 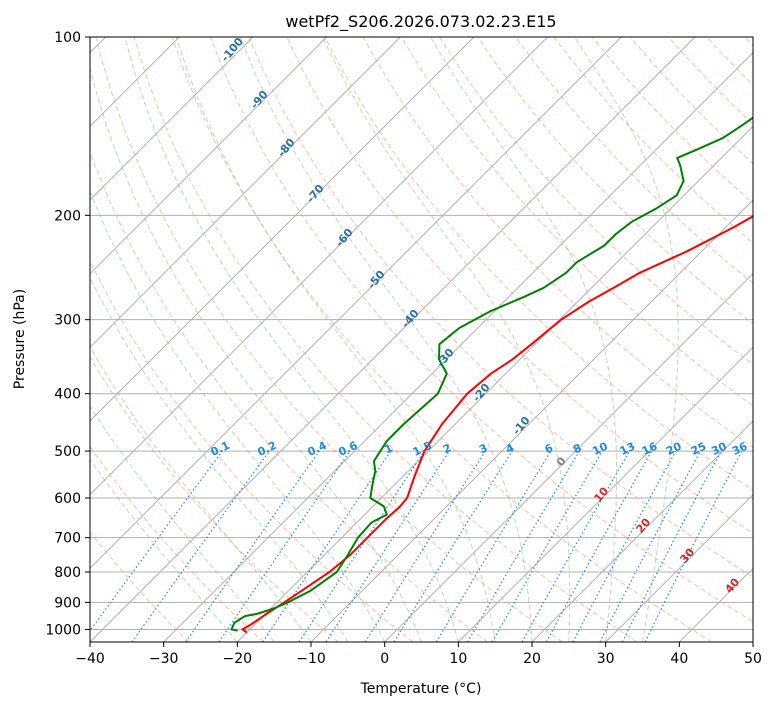 I want to click on mixing-ratio-label: 13, so click(x=627, y=449).